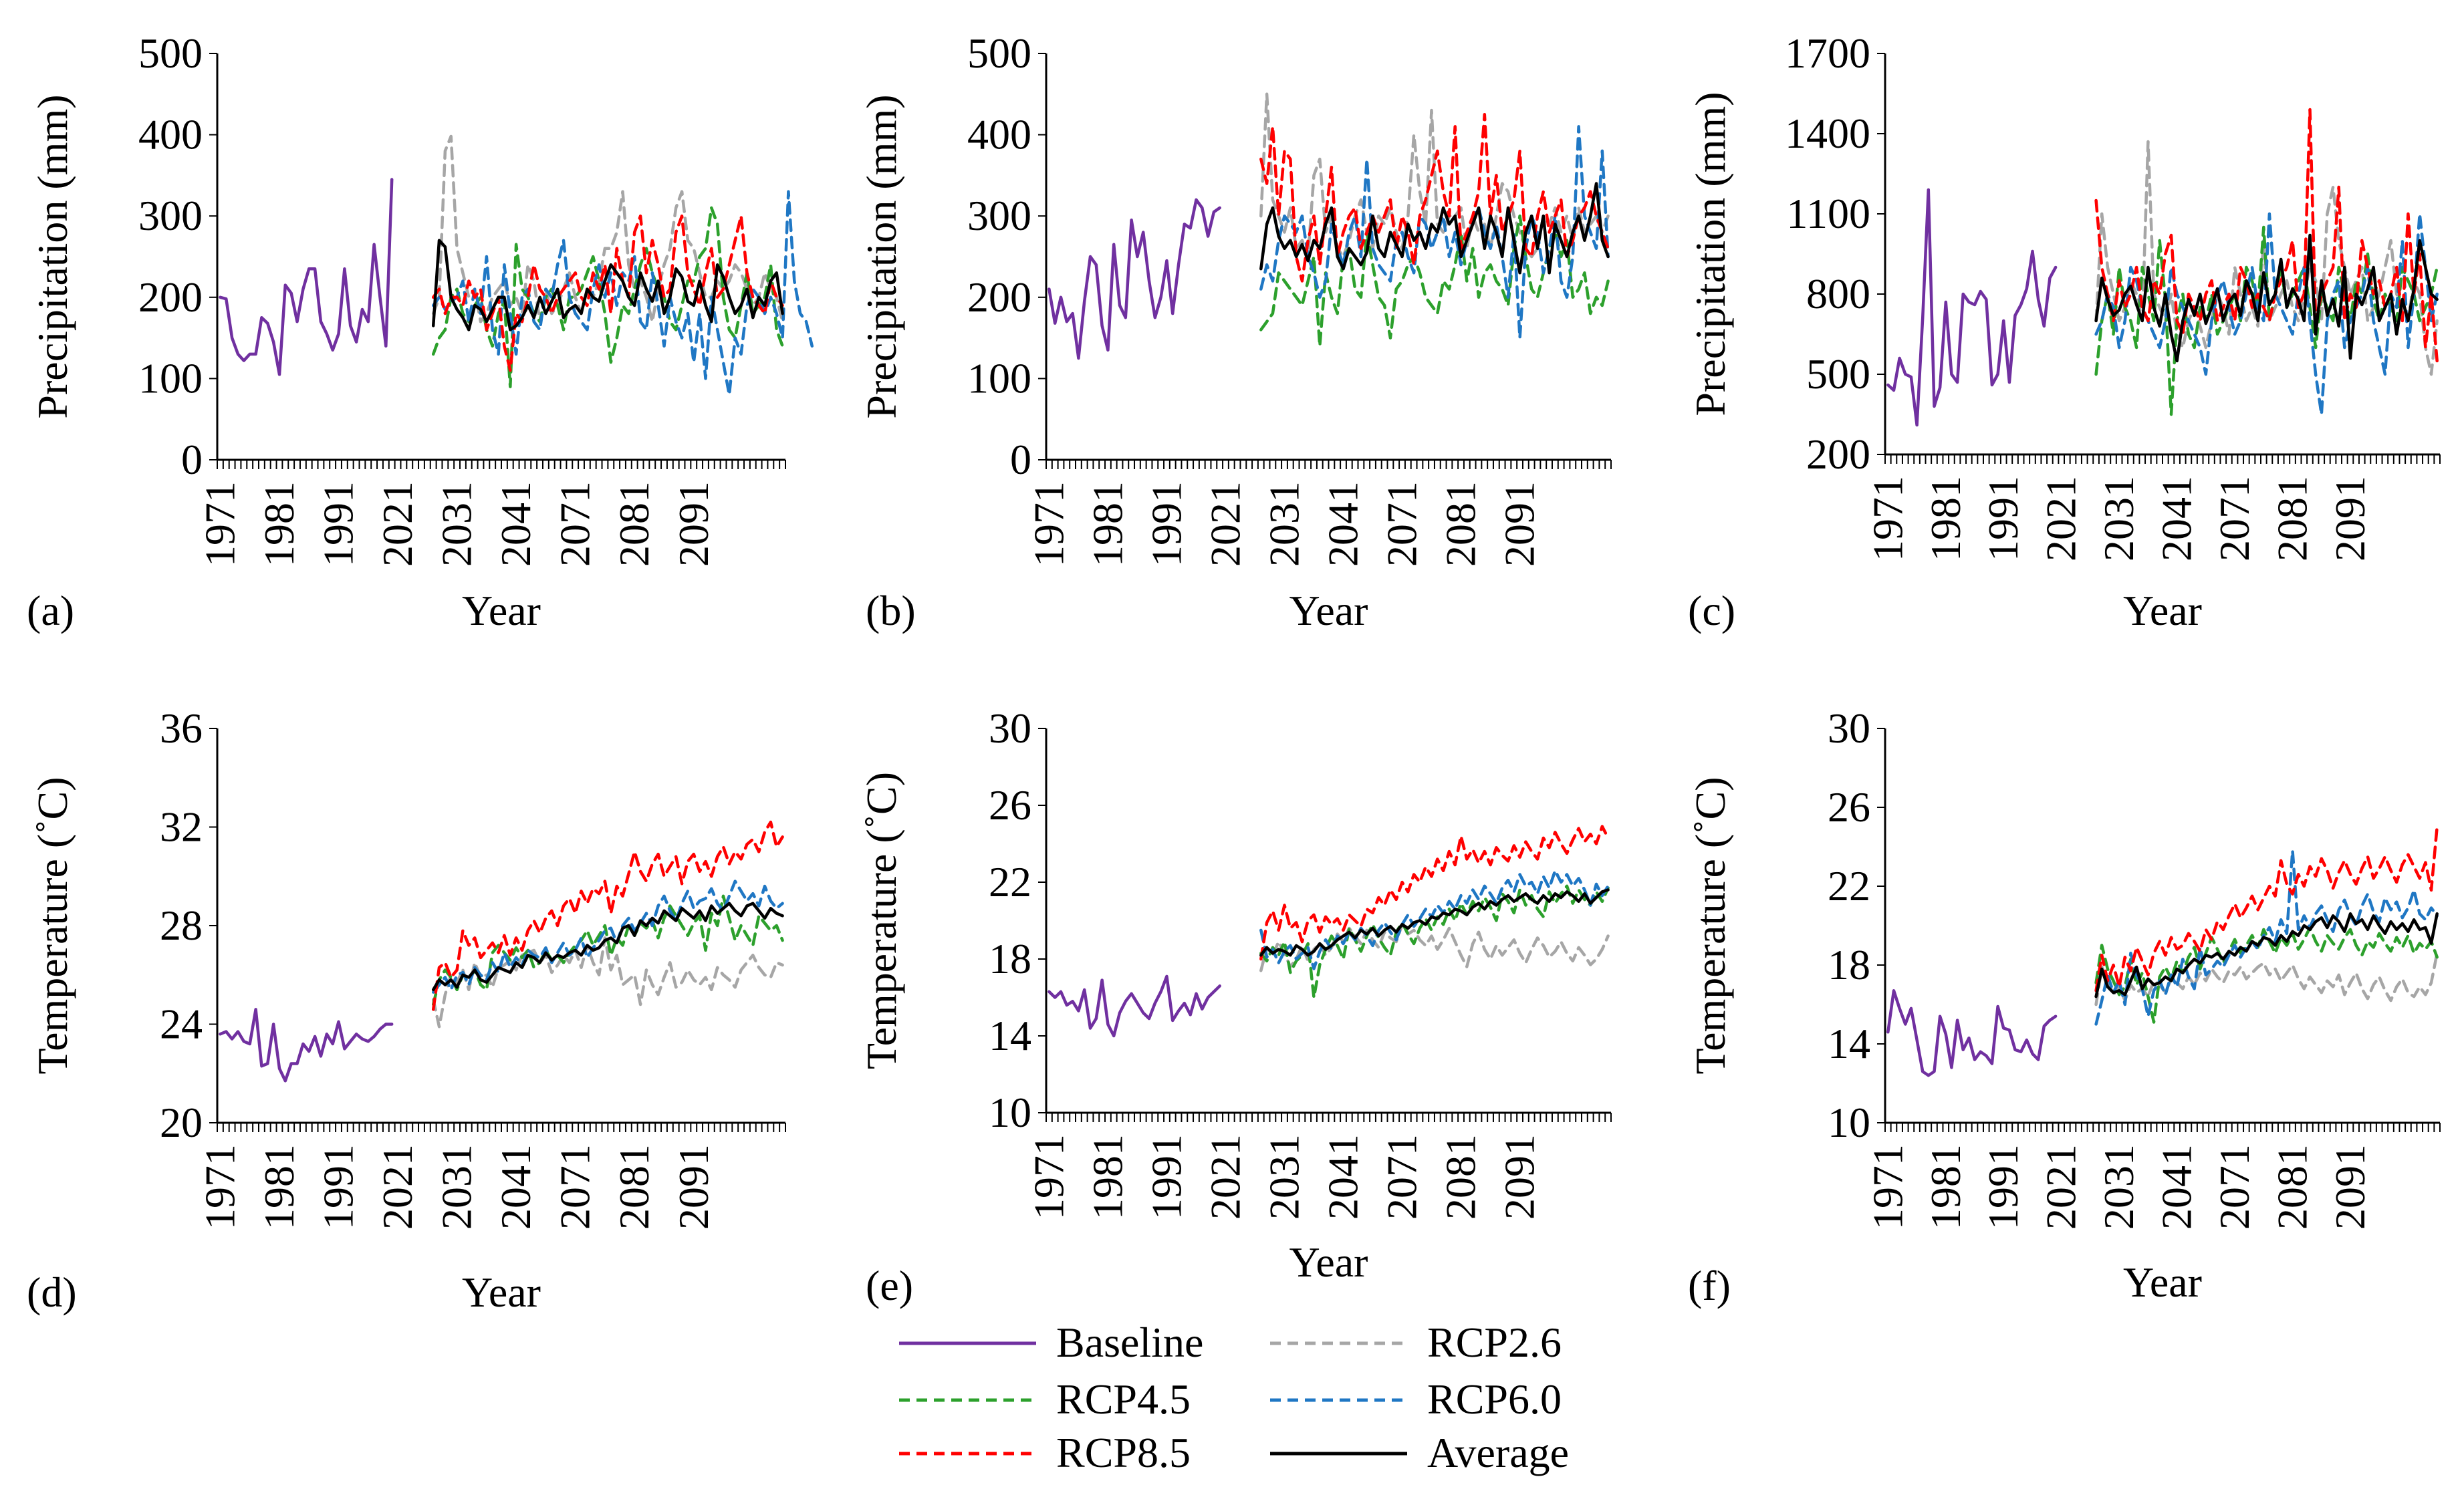  What do you see at coordinates (1234, 1397) in the screenshot?
I see `legend: Baseline RCP4.5 RCP8.5 RCP2.6 RCP6.0 Average` at bounding box center [1234, 1397].